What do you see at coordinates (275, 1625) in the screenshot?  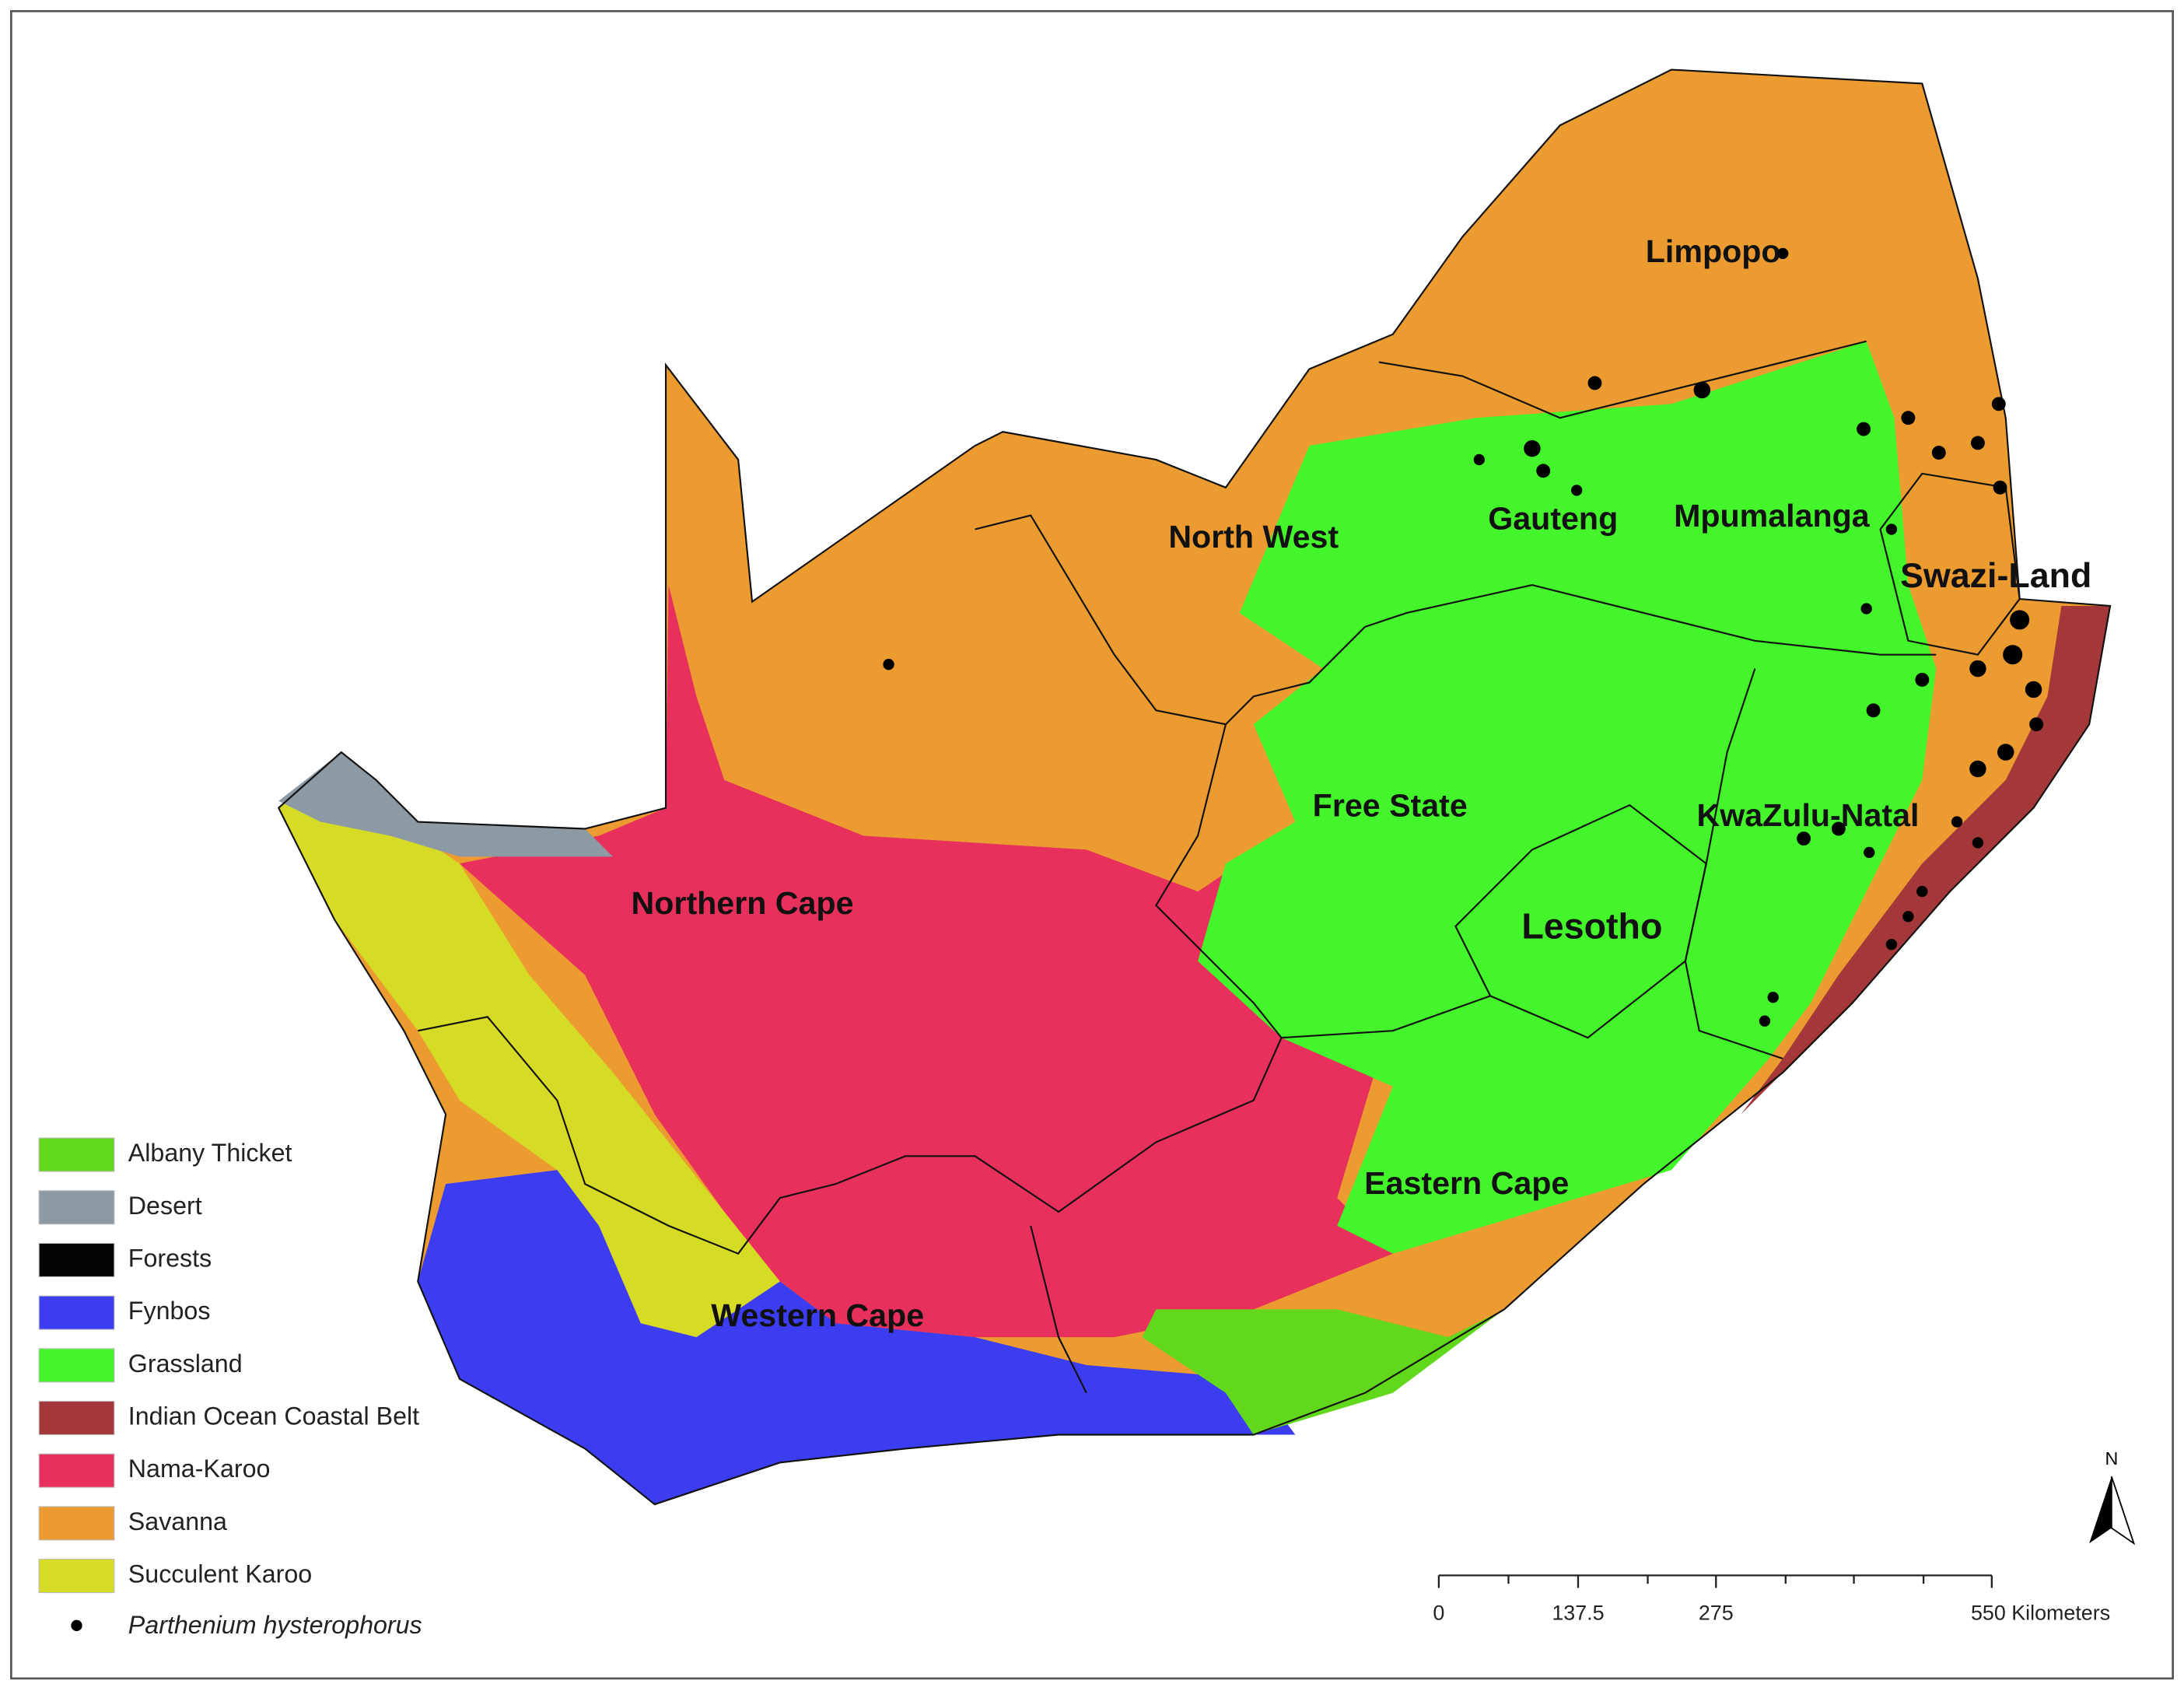 I see `legend-label: Parthenium hysterophorus` at bounding box center [275, 1625].